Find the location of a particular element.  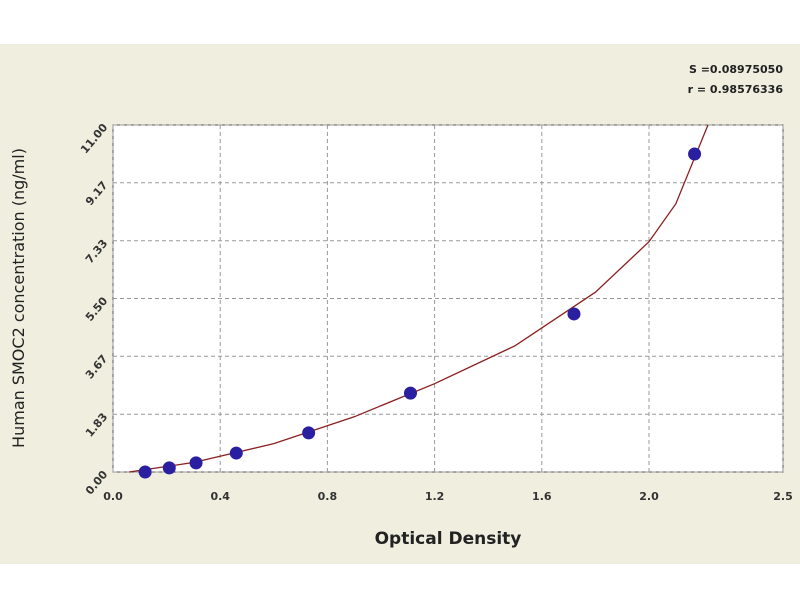

y-axis-label: Human SMOC2 concentration (ng/ml) is located at coordinates (18, 298).